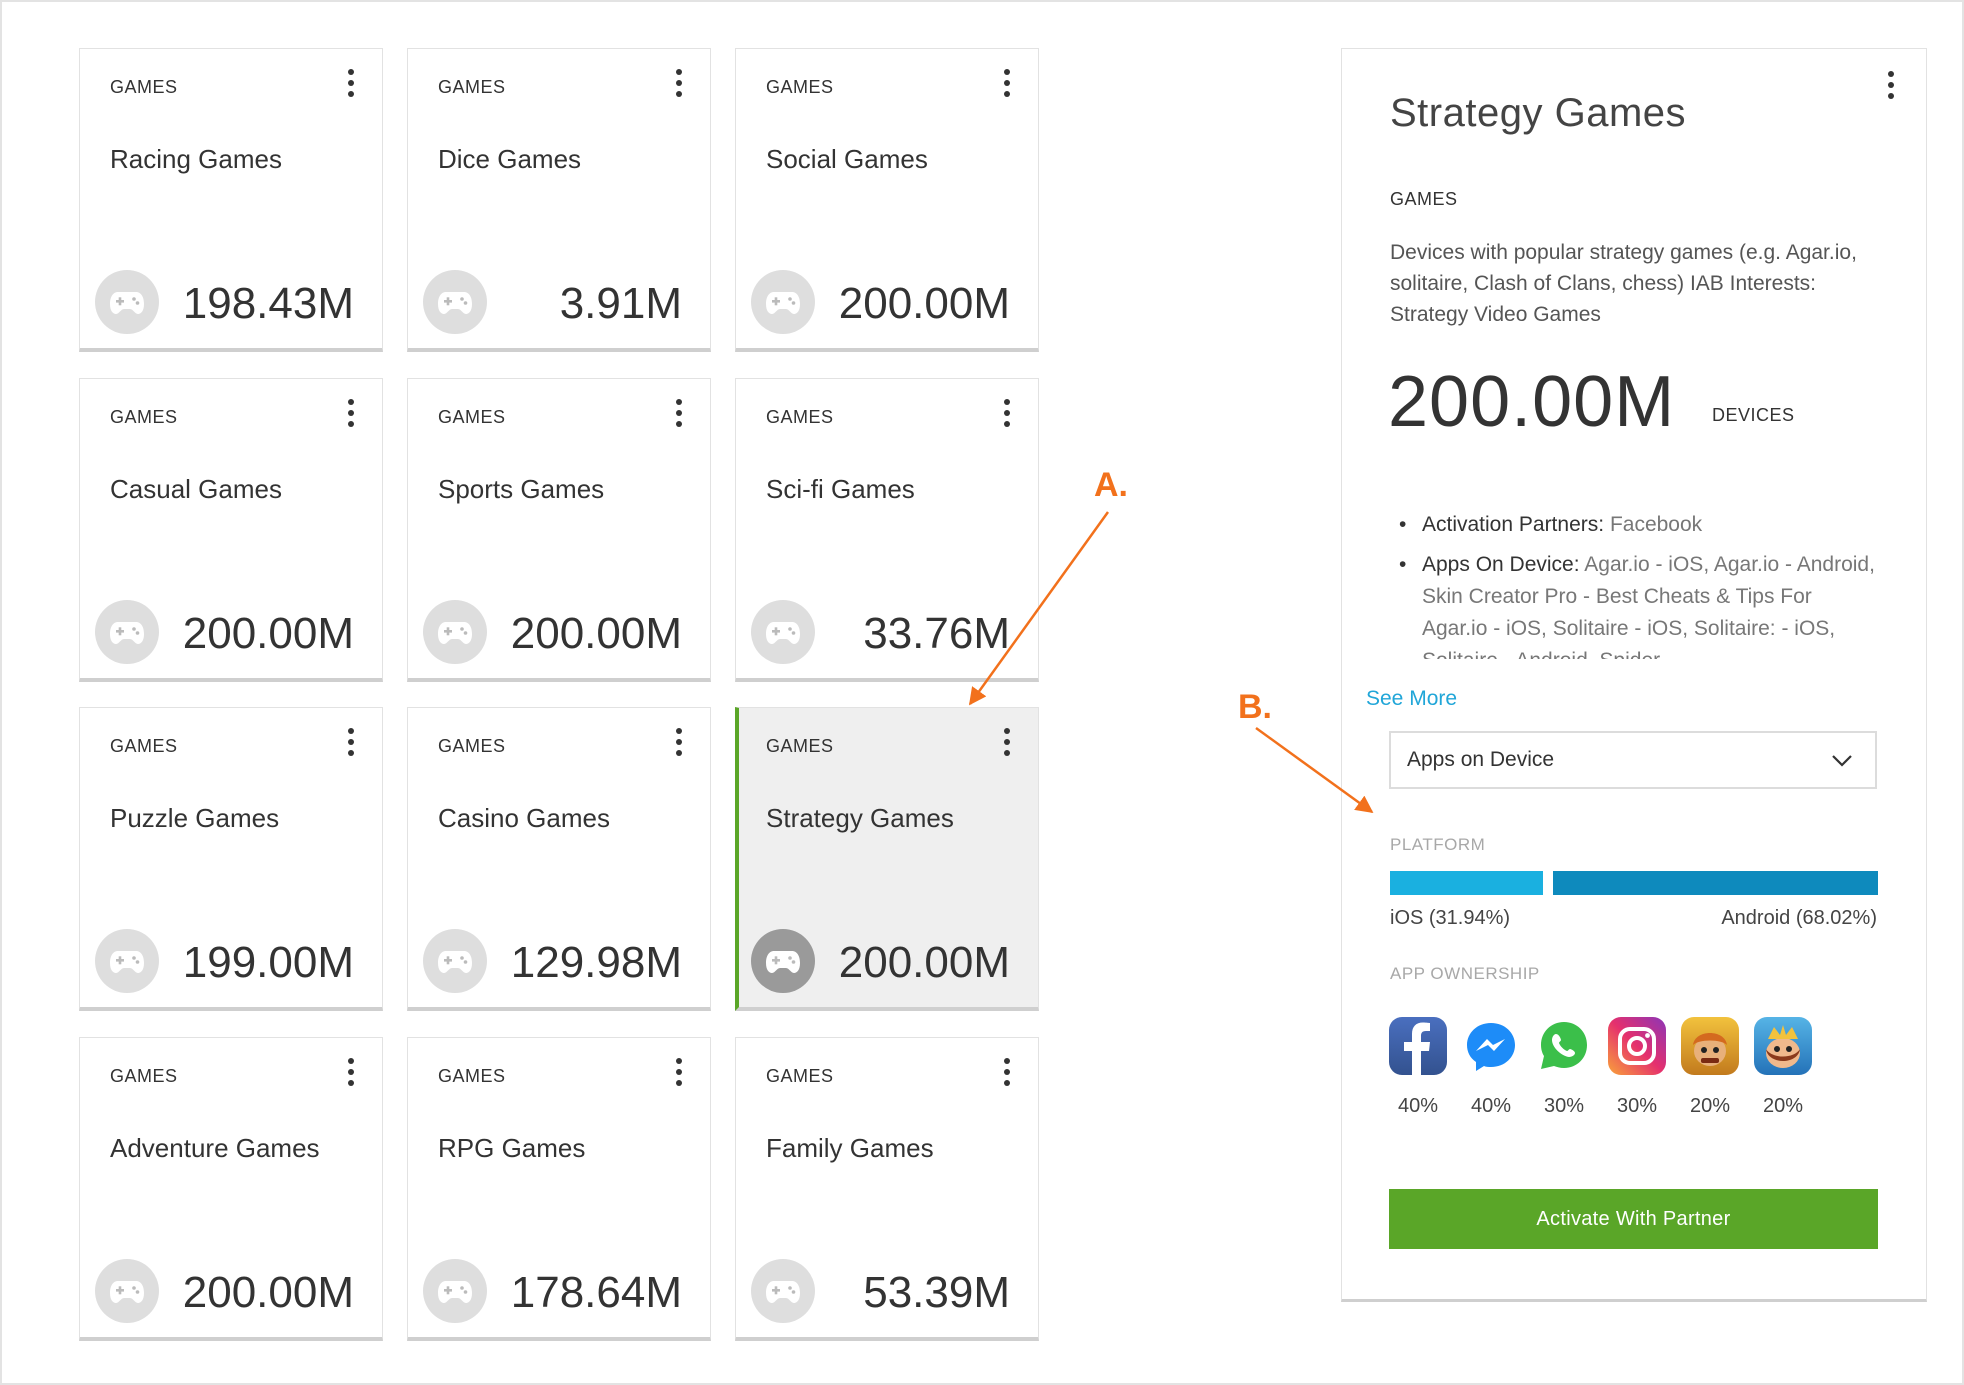 The height and width of the screenshot is (1385, 1964). I want to click on segment-card-selected: GAMES Strategy Games 200.00M, so click(887, 859).